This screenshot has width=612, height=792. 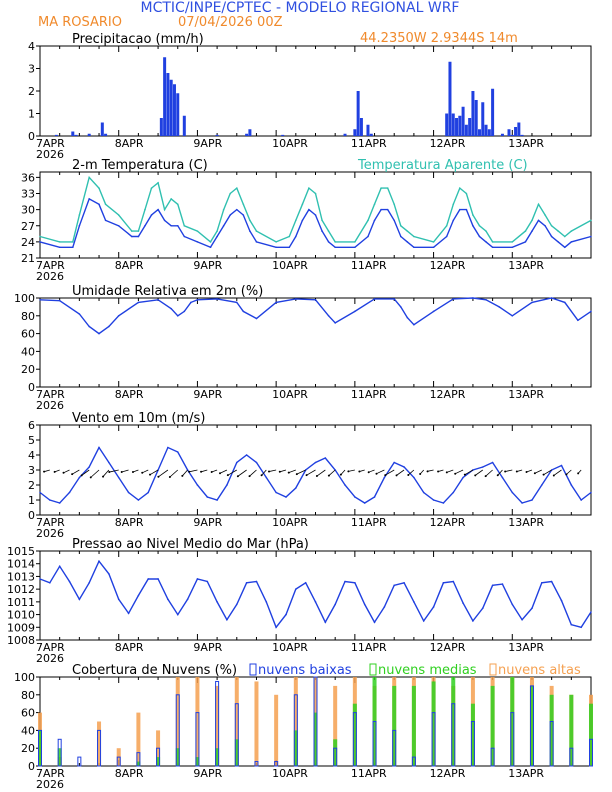 I want to click on x-tick-label: 11APR, so click(x=369, y=143).